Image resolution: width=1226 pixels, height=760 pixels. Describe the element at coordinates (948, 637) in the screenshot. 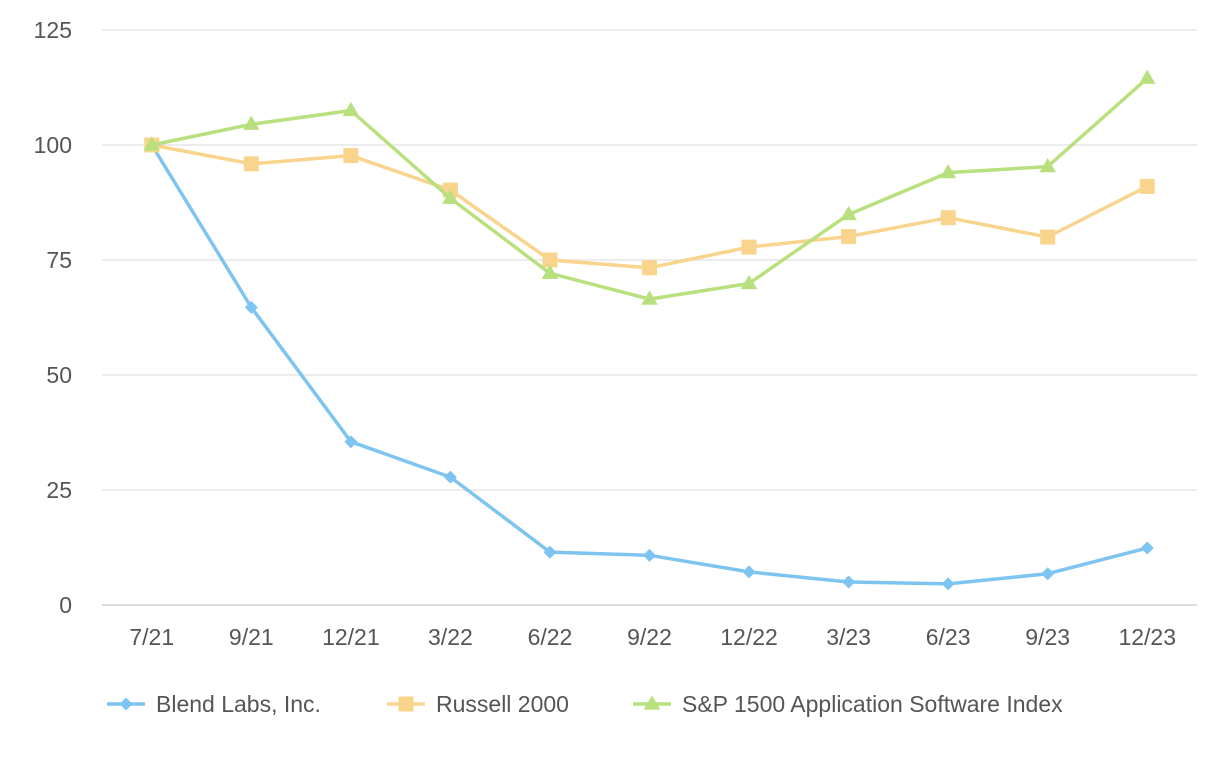

I see `x-tick-label: 6/23` at that location.